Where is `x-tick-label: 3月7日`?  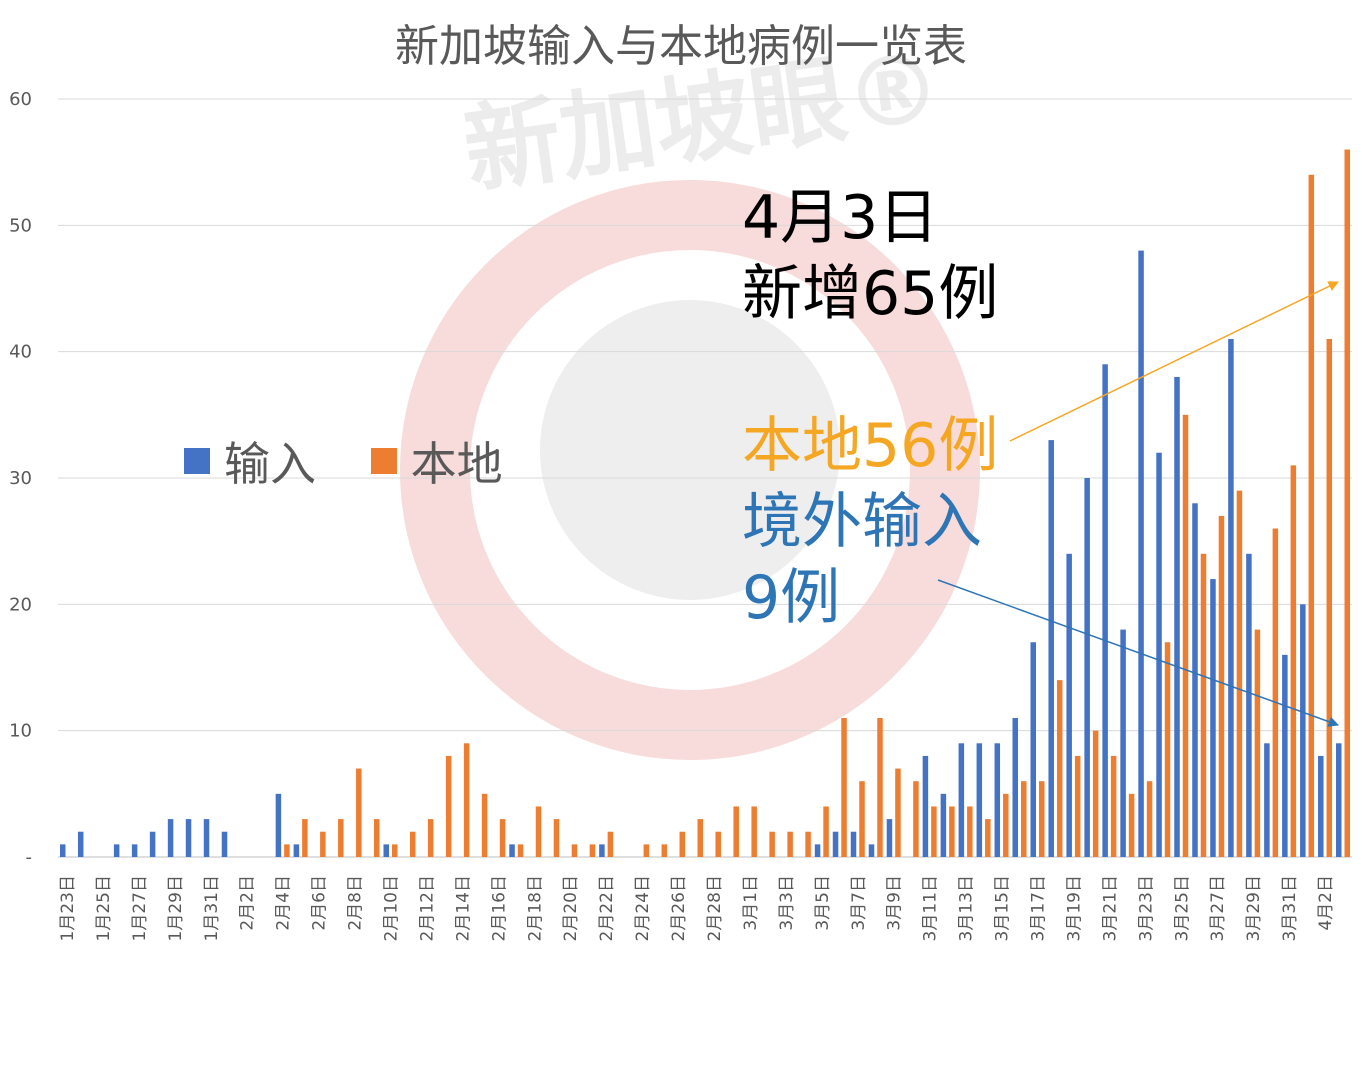 x-tick-label: 3月7日 is located at coordinates (859, 903).